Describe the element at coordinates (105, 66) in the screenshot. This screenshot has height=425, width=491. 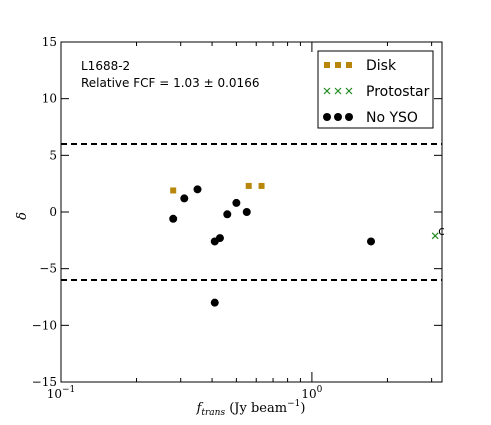
I see `annotation-line-1: L1688-2` at that location.